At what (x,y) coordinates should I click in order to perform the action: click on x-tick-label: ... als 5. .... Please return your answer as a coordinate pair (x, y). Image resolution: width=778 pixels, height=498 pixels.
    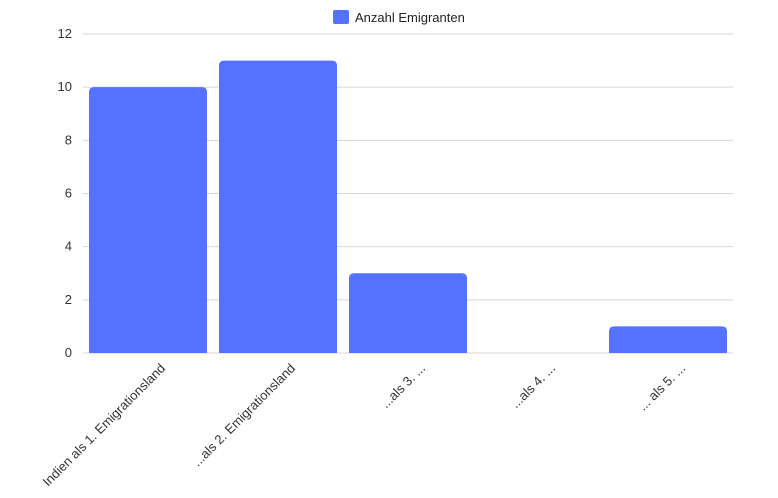
    Looking at the image, I should click on (661, 387).